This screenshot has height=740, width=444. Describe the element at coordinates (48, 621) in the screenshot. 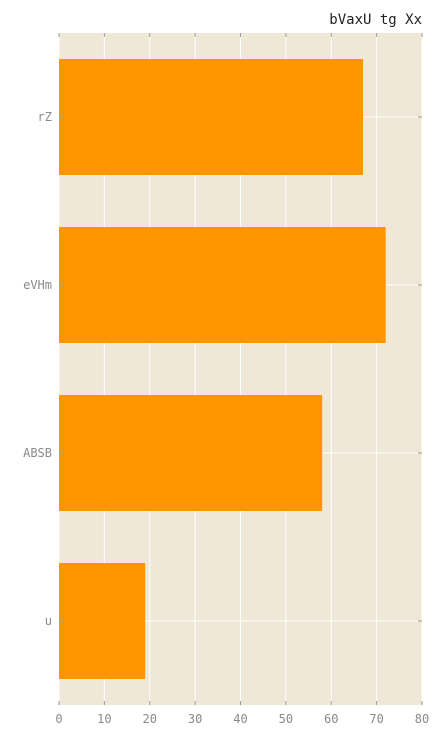

I see `y-tick-label: u` at that location.